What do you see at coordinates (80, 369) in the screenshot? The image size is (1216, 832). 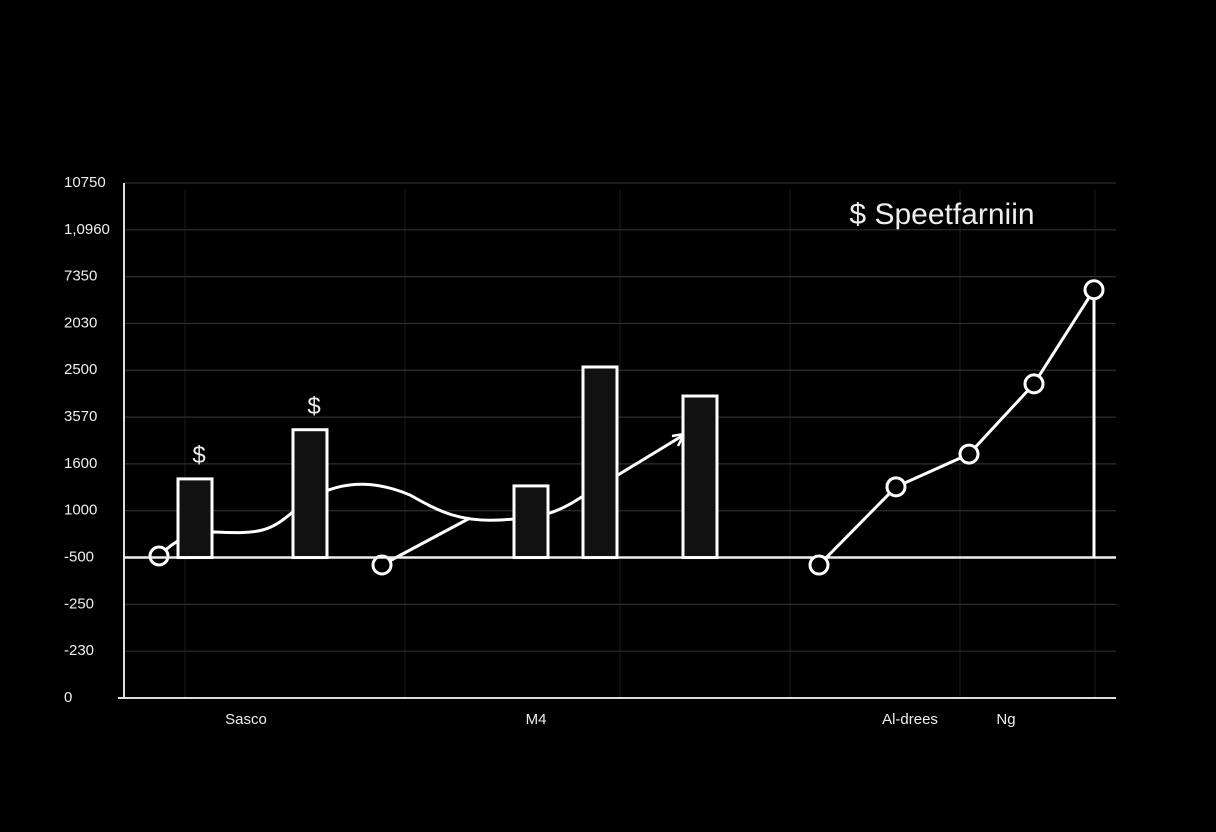 I see `y-tick-label: 2500` at bounding box center [80, 369].